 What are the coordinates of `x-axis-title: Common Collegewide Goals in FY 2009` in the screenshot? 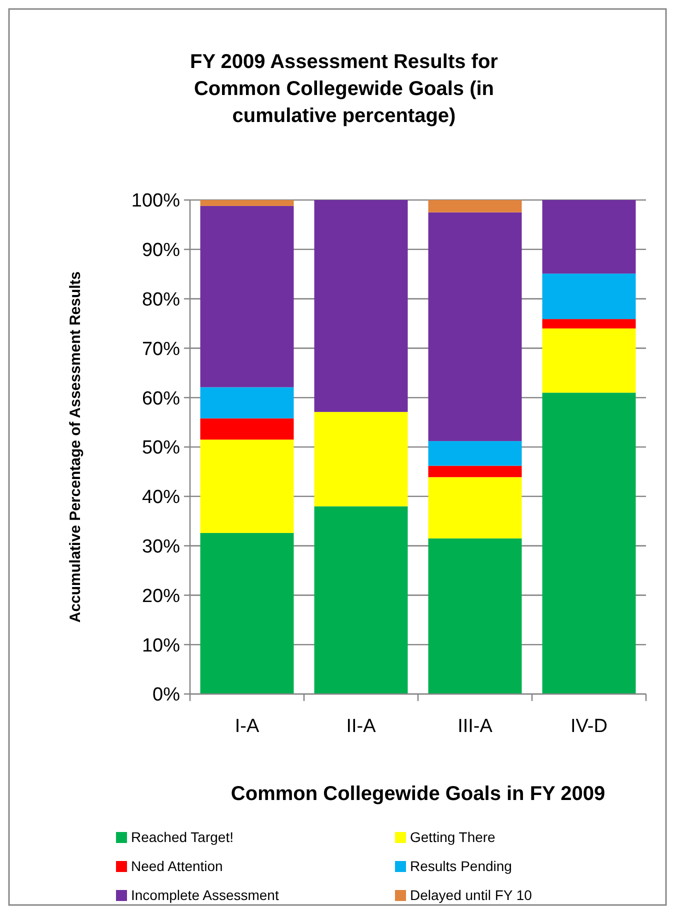 It's located at (418, 794).